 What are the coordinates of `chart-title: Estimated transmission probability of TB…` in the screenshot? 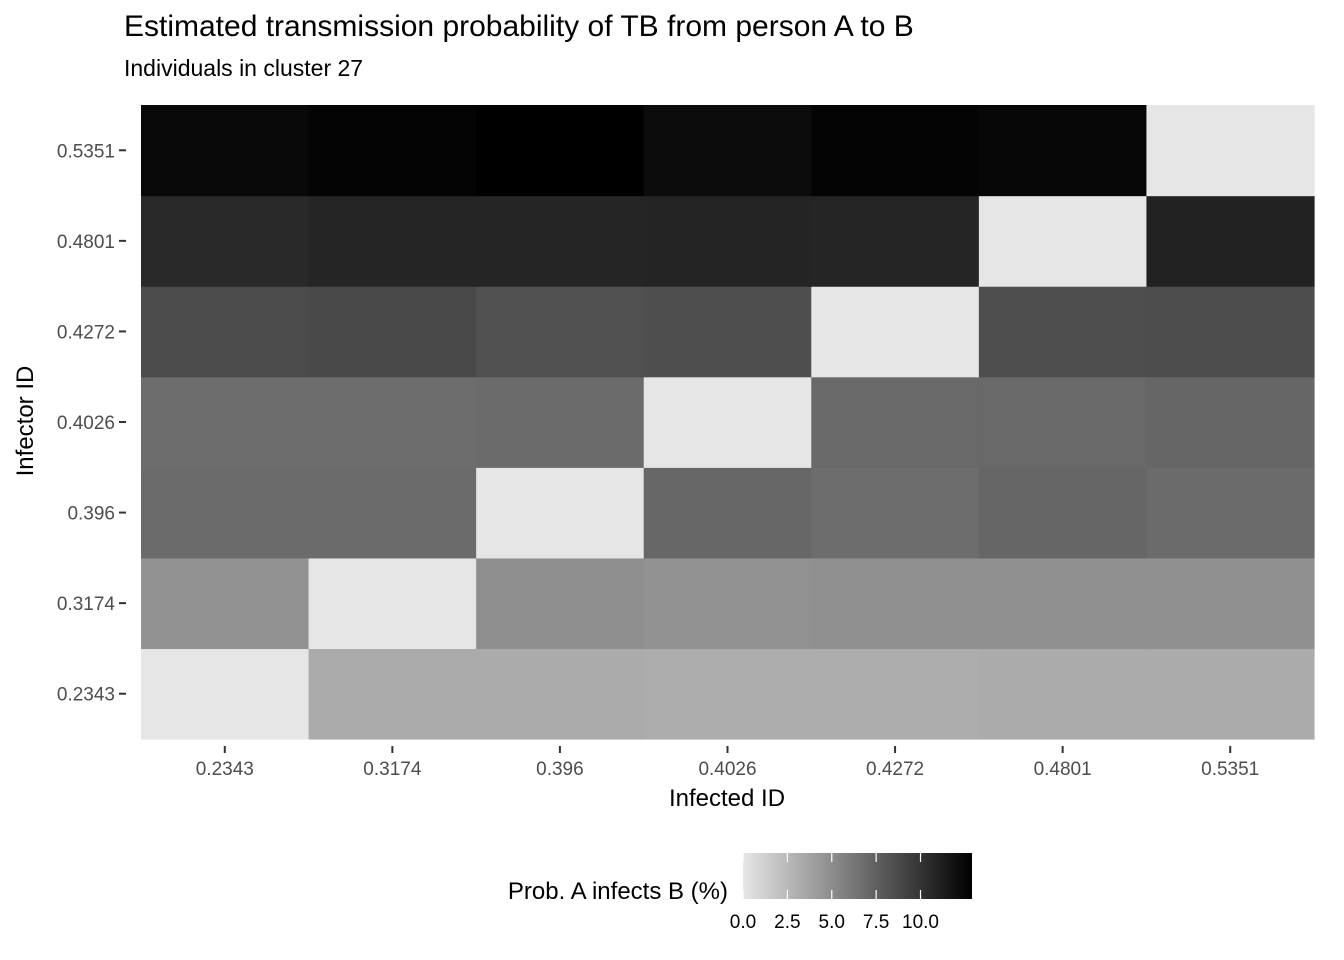 It's located at (519, 26).